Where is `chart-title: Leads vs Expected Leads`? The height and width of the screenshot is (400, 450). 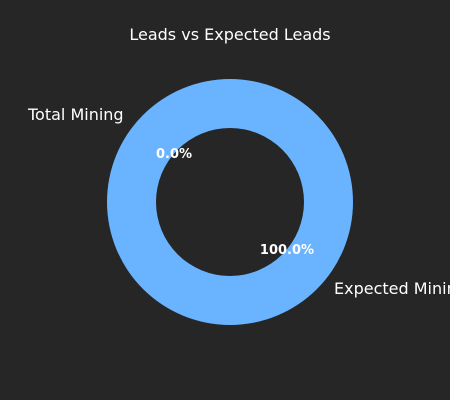
chart-title: Leads vs Expected Leads is located at coordinates (229, 34).